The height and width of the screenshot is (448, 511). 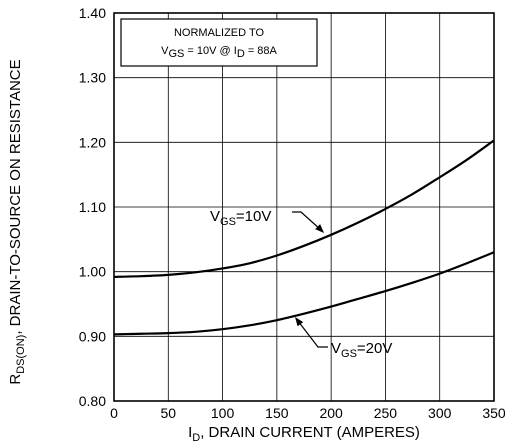 What do you see at coordinates (386, 413) in the screenshot?
I see `x-tick-label: 250` at bounding box center [386, 413].